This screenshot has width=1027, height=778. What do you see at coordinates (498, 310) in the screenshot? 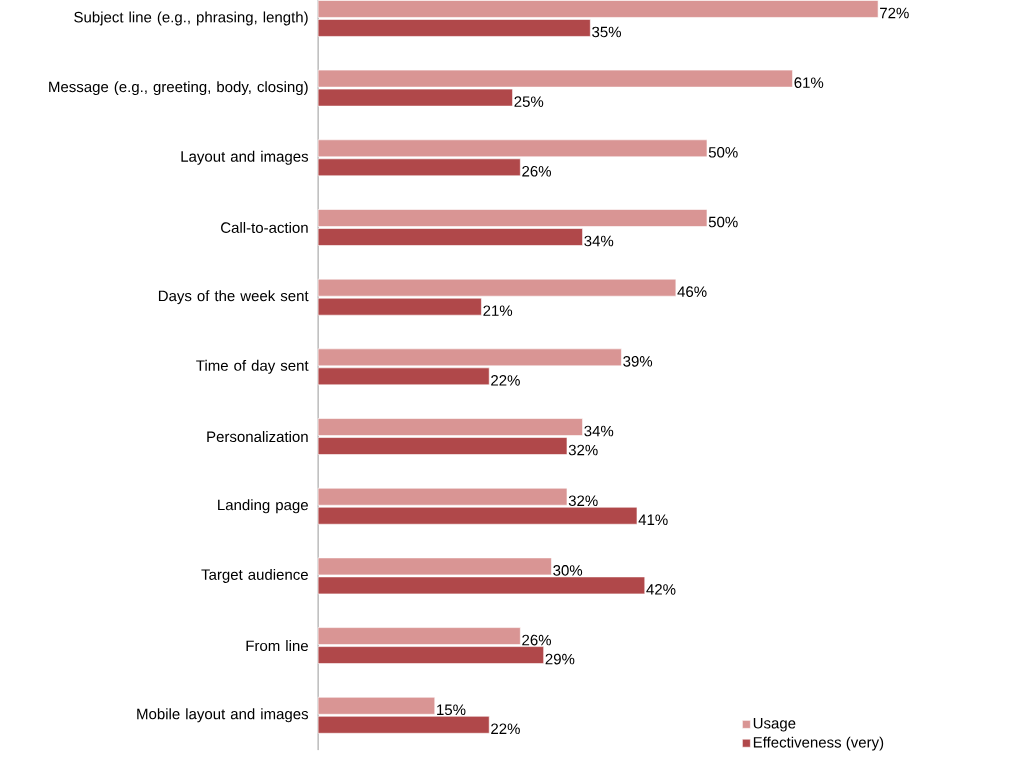
I see `data-label: 21%` at bounding box center [498, 310].